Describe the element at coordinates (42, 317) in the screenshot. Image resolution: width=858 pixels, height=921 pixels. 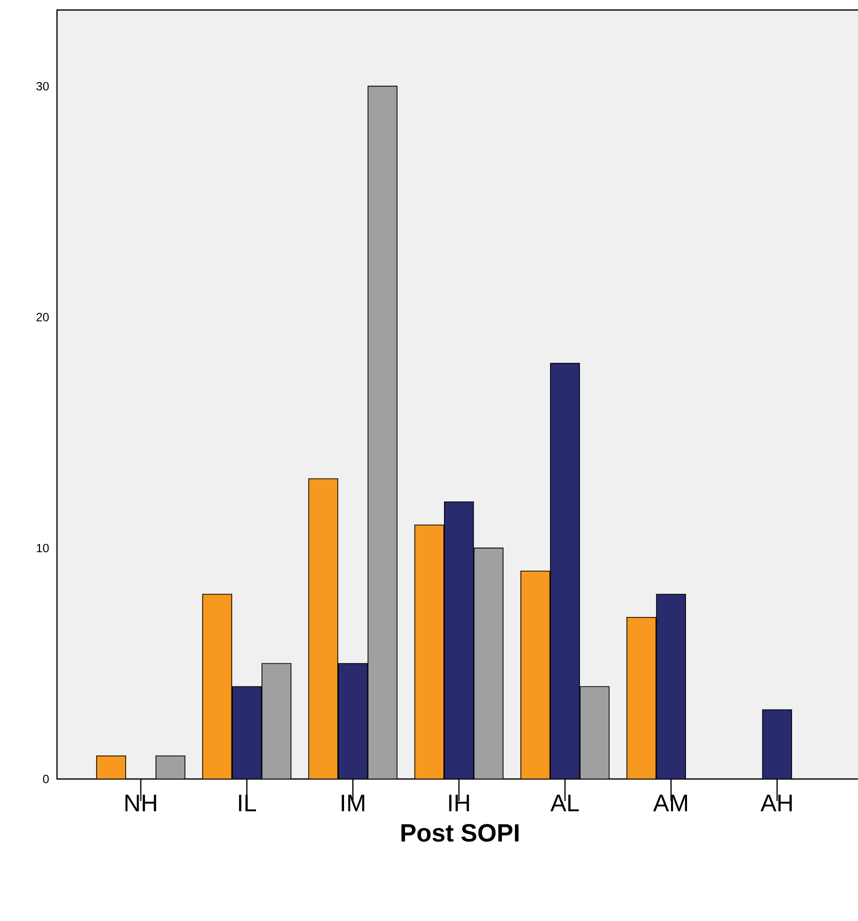
I see `y-tick-label: 20` at that location.